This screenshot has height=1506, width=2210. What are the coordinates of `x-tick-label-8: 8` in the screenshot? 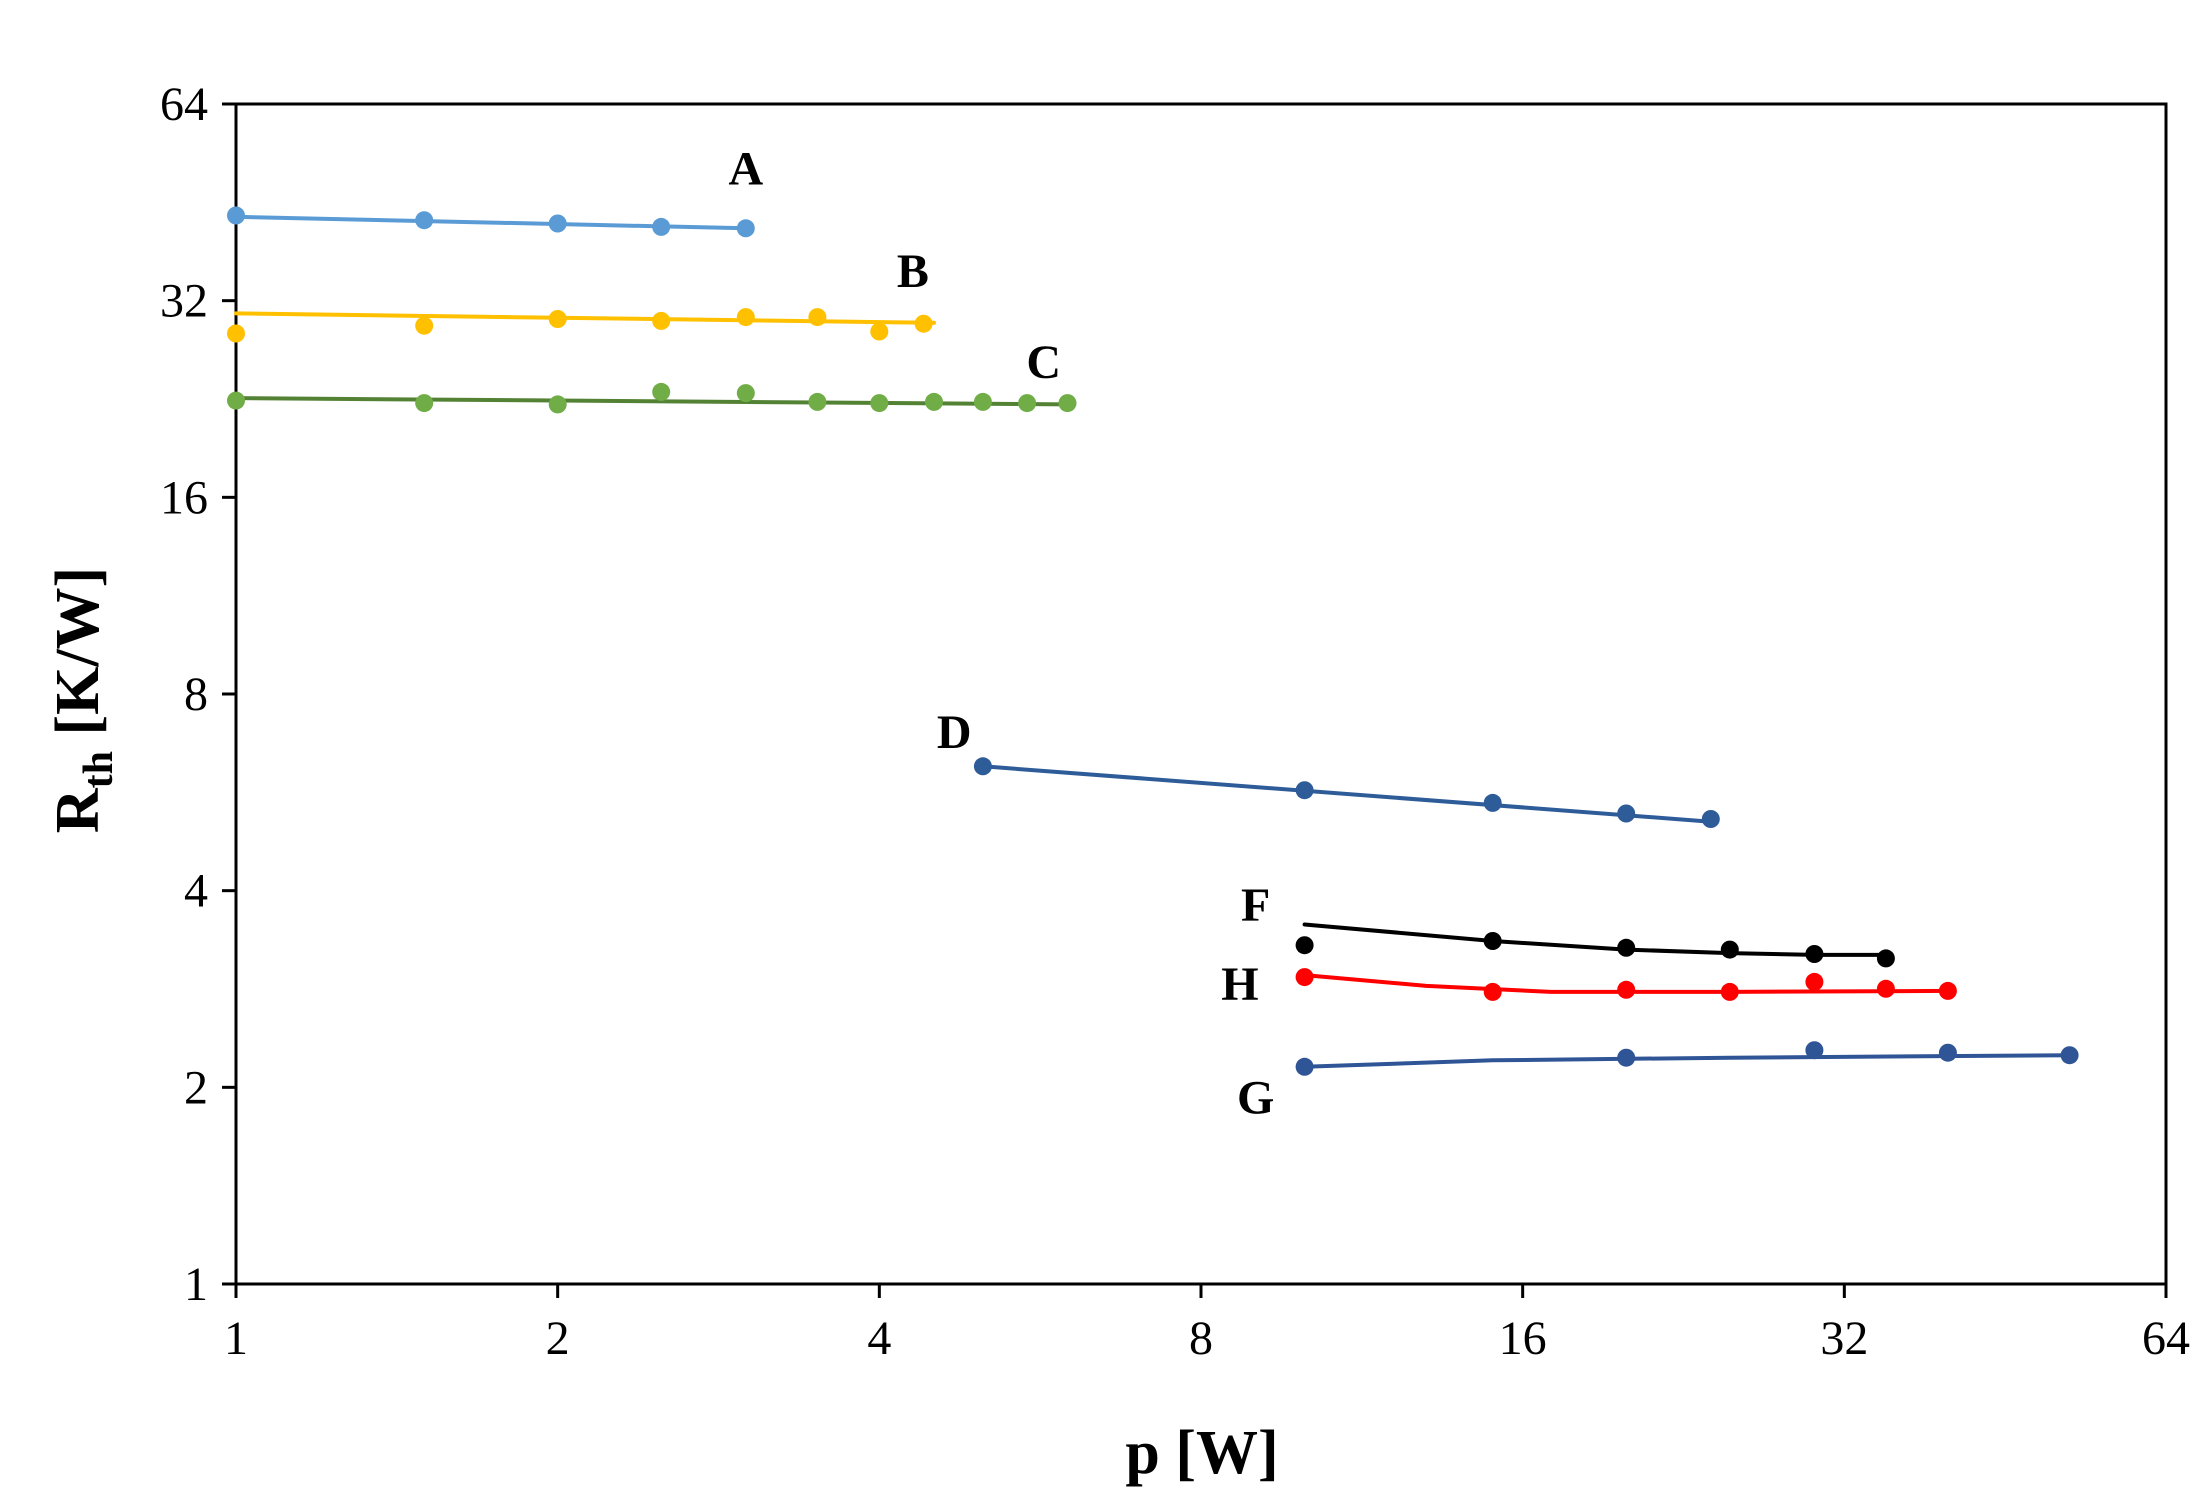 It's located at (1201, 1338).